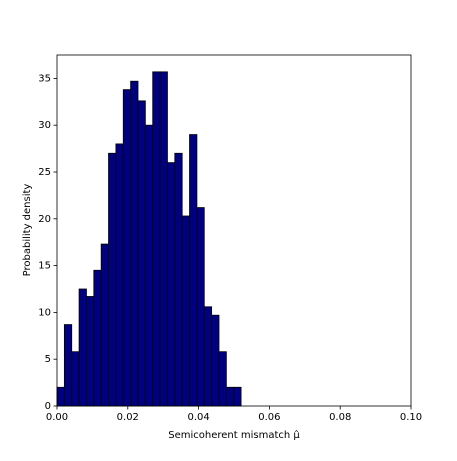 The image size is (457, 461). What do you see at coordinates (44, 266) in the screenshot?
I see `y-tick-label: 15` at bounding box center [44, 266].